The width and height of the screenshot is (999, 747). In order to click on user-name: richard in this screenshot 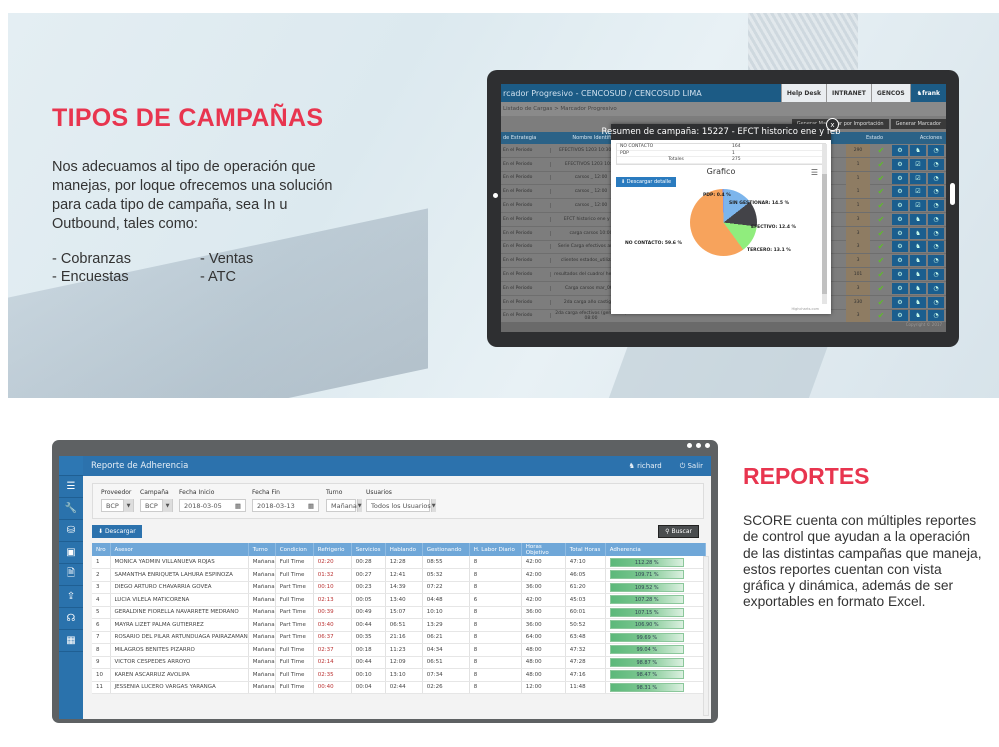, I will do `click(649, 466)`.